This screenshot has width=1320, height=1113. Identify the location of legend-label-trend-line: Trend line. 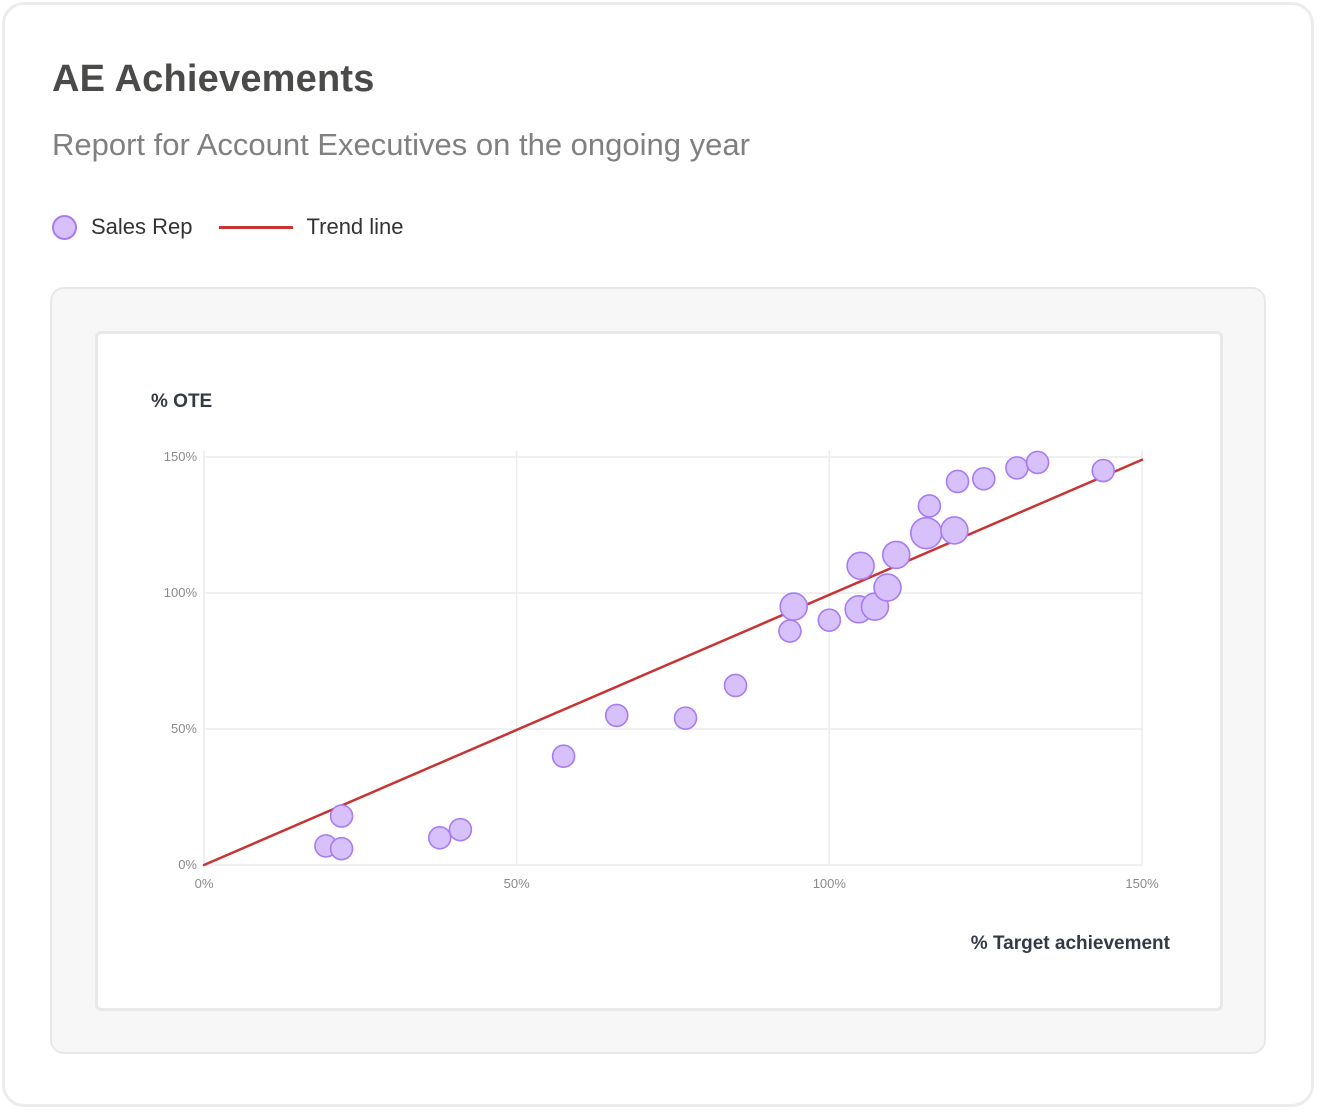
(355, 226).